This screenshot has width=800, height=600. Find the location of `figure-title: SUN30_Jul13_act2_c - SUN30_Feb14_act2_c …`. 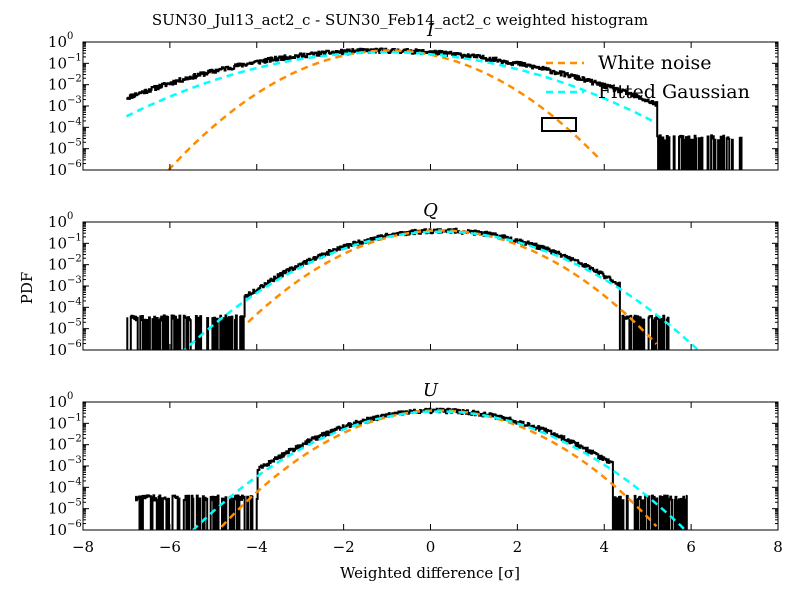

figure-title: SUN30_Jul13_act2_c - SUN30_Feb14_act2_c … is located at coordinates (400, 20).